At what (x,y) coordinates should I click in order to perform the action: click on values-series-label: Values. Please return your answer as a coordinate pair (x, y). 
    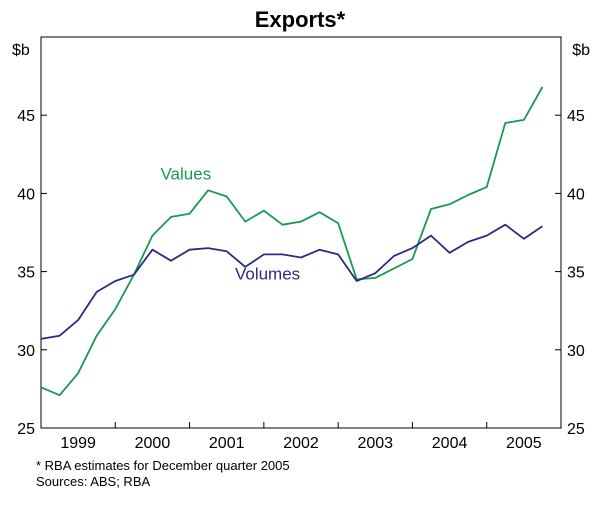
    Looking at the image, I should click on (185, 173).